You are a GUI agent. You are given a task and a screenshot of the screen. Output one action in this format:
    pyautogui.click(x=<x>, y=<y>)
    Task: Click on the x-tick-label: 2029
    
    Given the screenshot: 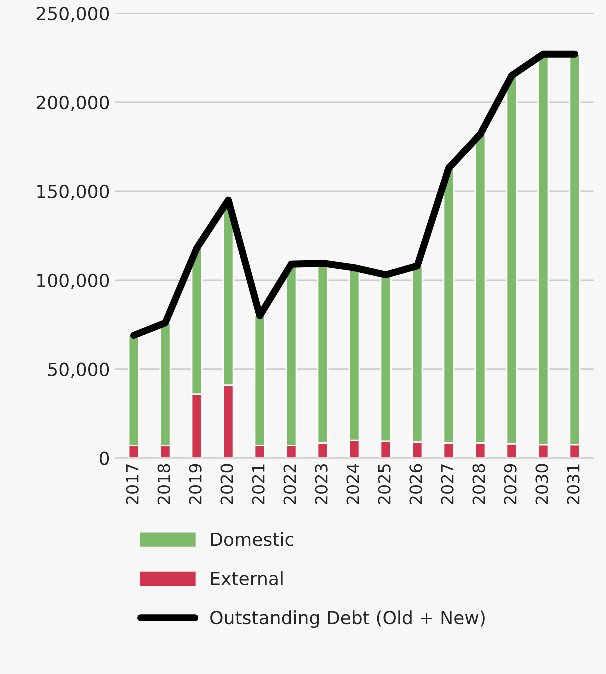 What is the action you would take?
    pyautogui.click(x=510, y=484)
    